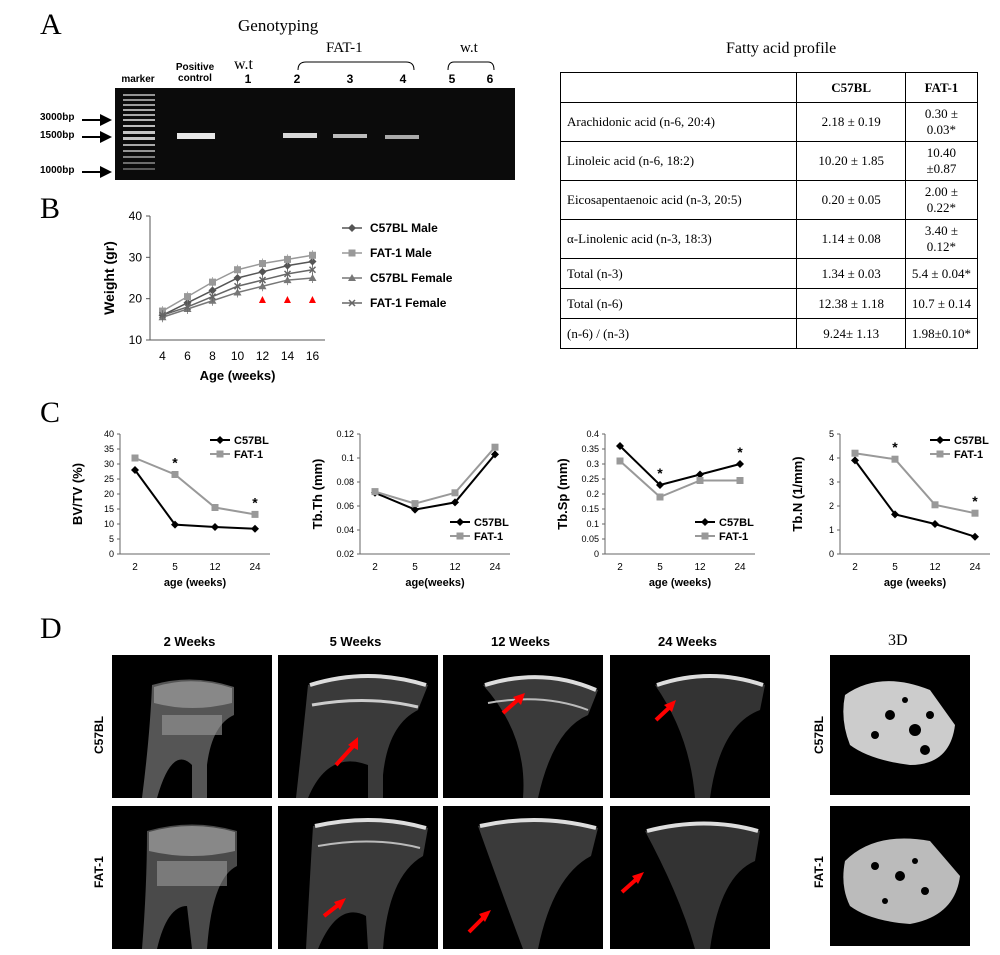 The image size is (1000, 955). I want to click on ct-col-title-5w: 5 Weeks, so click(355, 641).